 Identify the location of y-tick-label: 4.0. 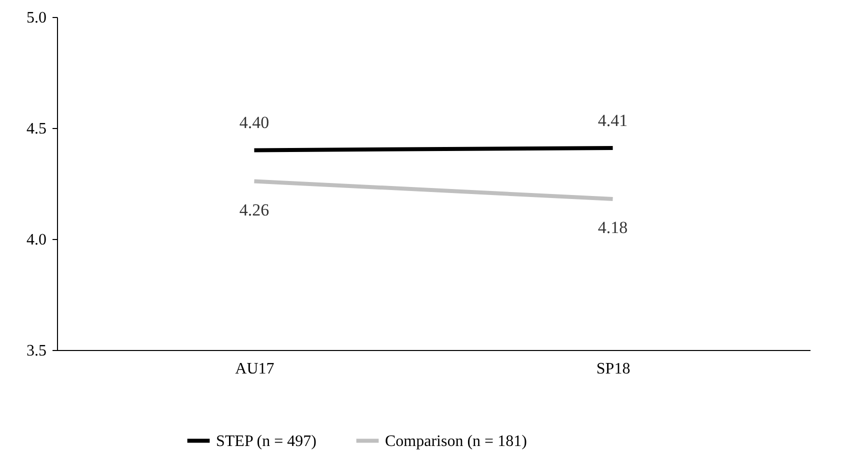
(36, 240).